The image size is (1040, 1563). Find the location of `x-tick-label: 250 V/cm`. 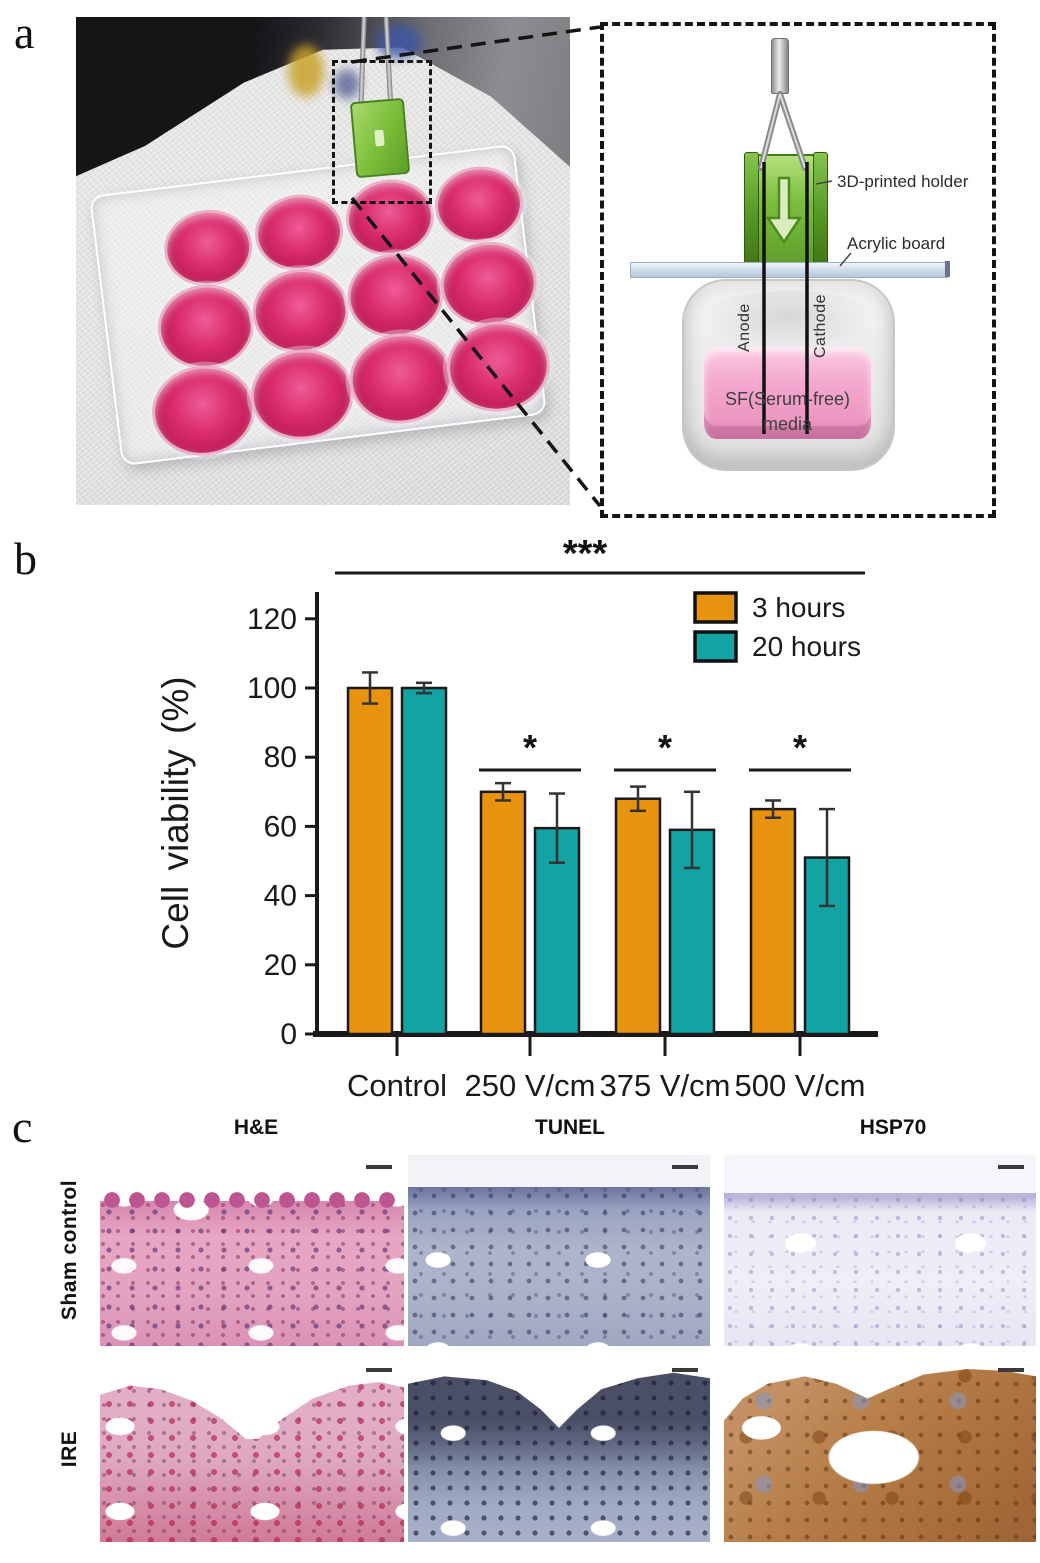

x-tick-label: 250 V/cm is located at coordinates (530, 1085).